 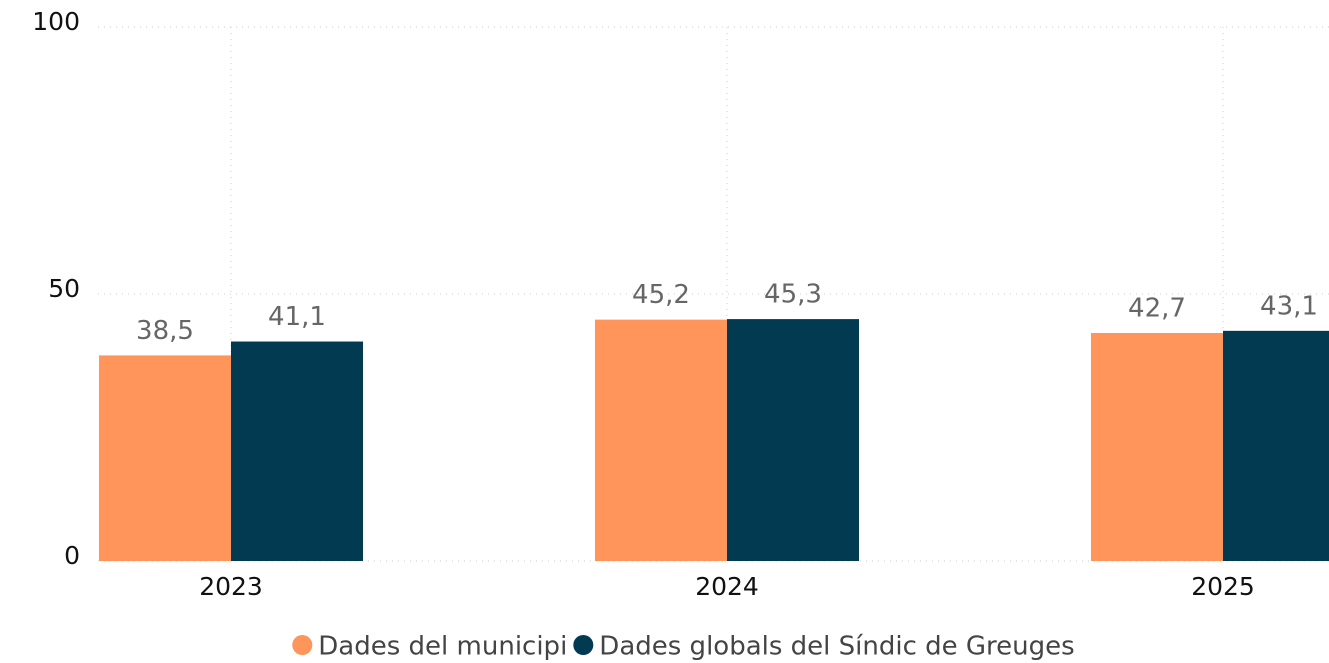 I want to click on x-tick-label: 2024, so click(x=727, y=586).